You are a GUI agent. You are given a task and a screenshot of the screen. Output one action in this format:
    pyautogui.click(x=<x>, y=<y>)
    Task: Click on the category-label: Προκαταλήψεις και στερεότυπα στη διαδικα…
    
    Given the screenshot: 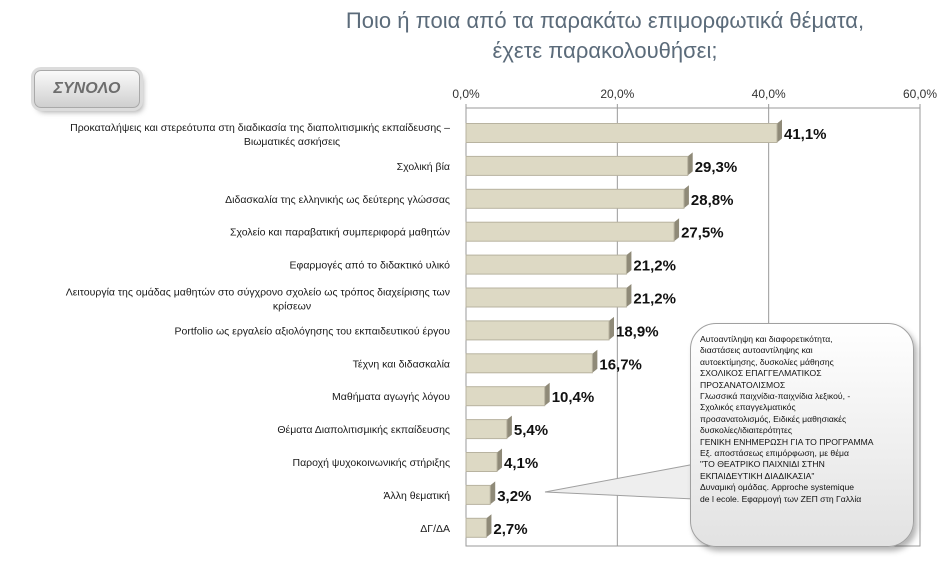 What is the action you would take?
    pyautogui.click(x=260, y=128)
    